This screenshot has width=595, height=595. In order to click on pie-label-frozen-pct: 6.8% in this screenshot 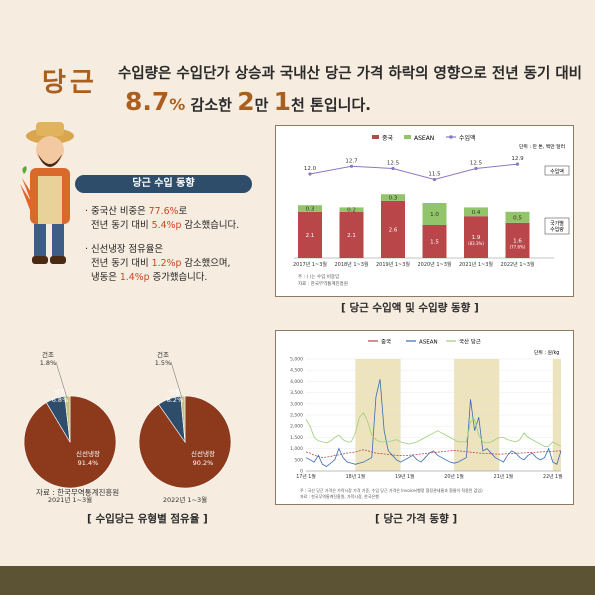, I will do `click(60, 400)`.